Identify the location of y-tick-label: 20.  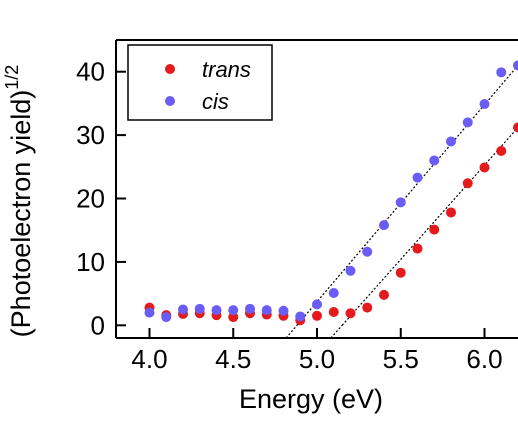
(90, 199).